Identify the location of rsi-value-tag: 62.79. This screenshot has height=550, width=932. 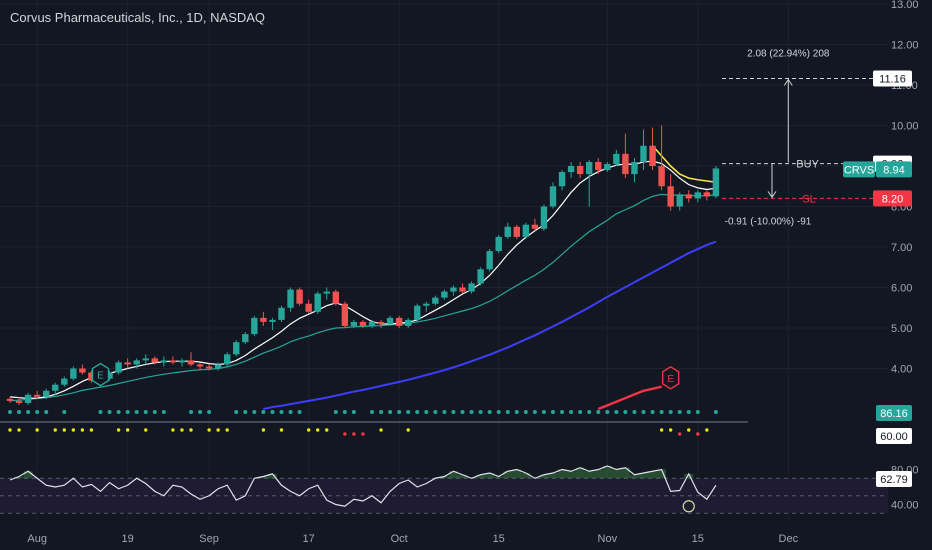
(894, 479).